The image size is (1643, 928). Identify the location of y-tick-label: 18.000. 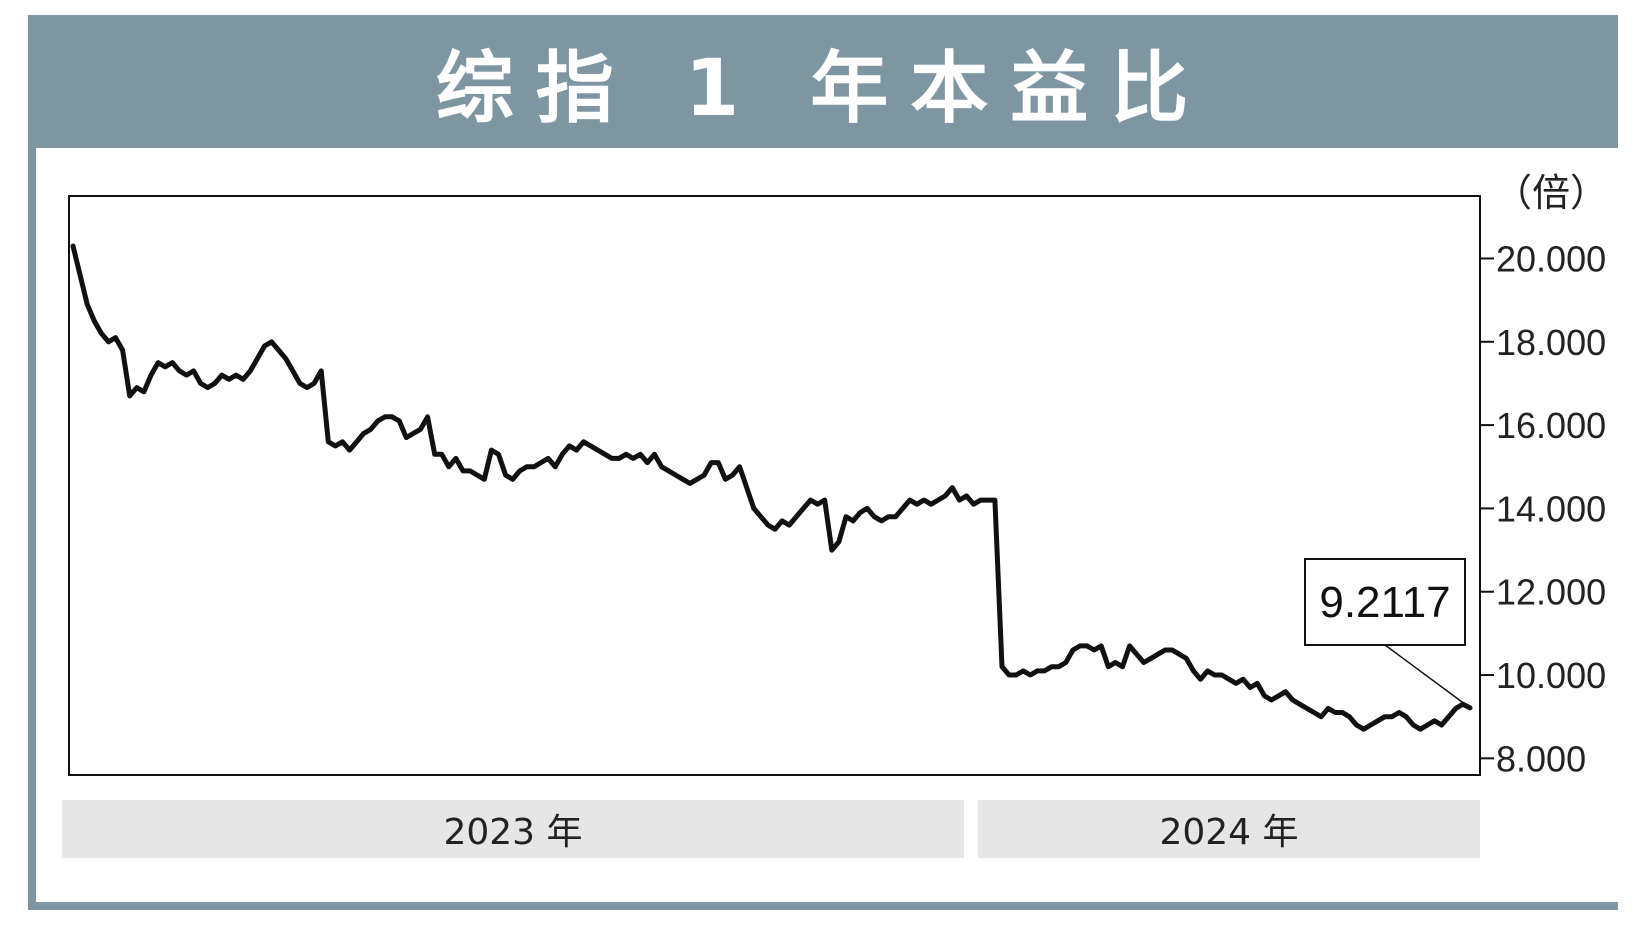
(1551, 342).